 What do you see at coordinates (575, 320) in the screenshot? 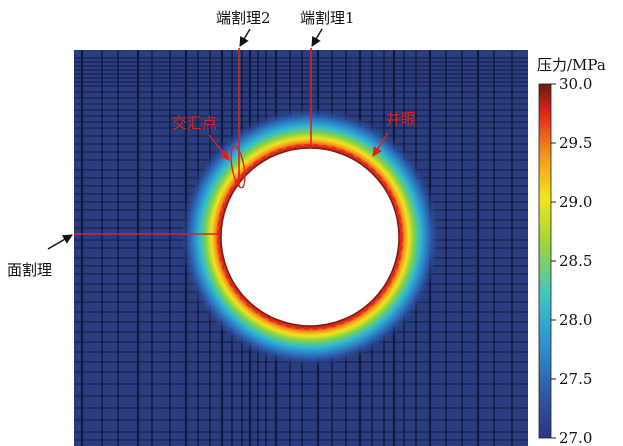
I see `colorbar-tick-label: 28.0` at bounding box center [575, 320].